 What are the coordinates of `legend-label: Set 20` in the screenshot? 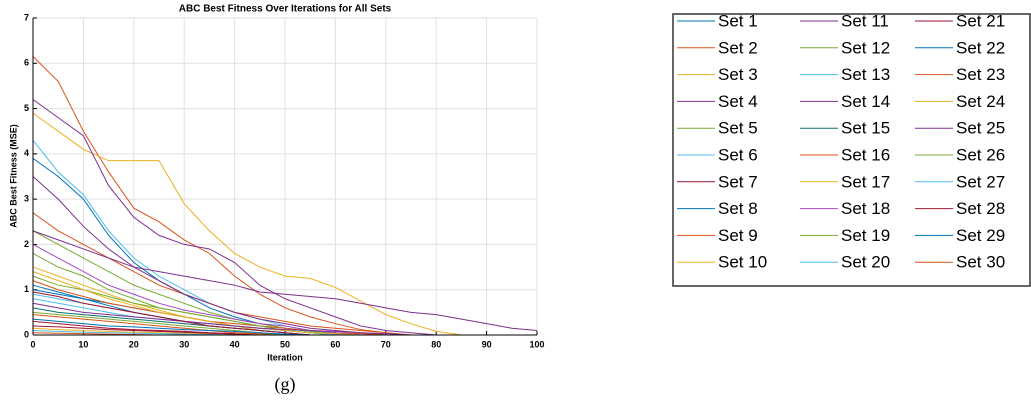 It's located at (865, 262).